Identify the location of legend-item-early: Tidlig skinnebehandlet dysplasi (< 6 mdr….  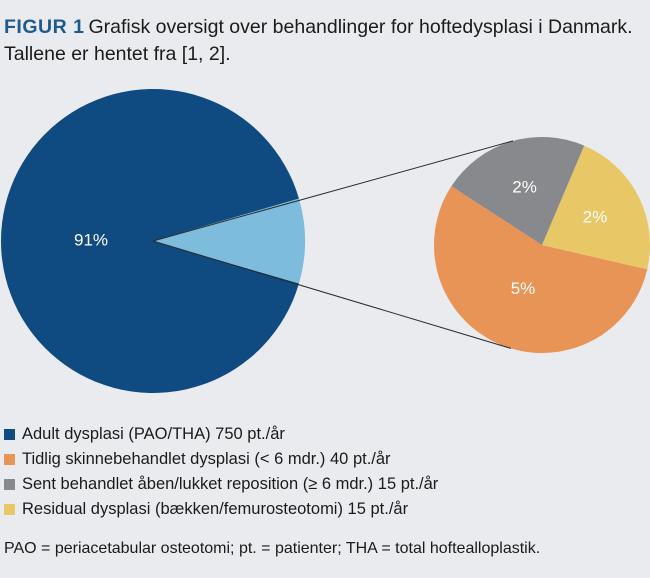
(221, 459).